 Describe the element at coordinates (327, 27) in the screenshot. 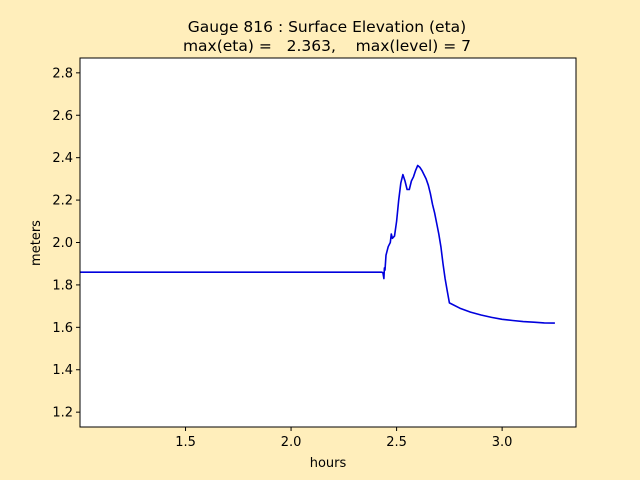

I see `chart-title-line-1: Gauge 816 : Surface Elevation (eta)` at that location.